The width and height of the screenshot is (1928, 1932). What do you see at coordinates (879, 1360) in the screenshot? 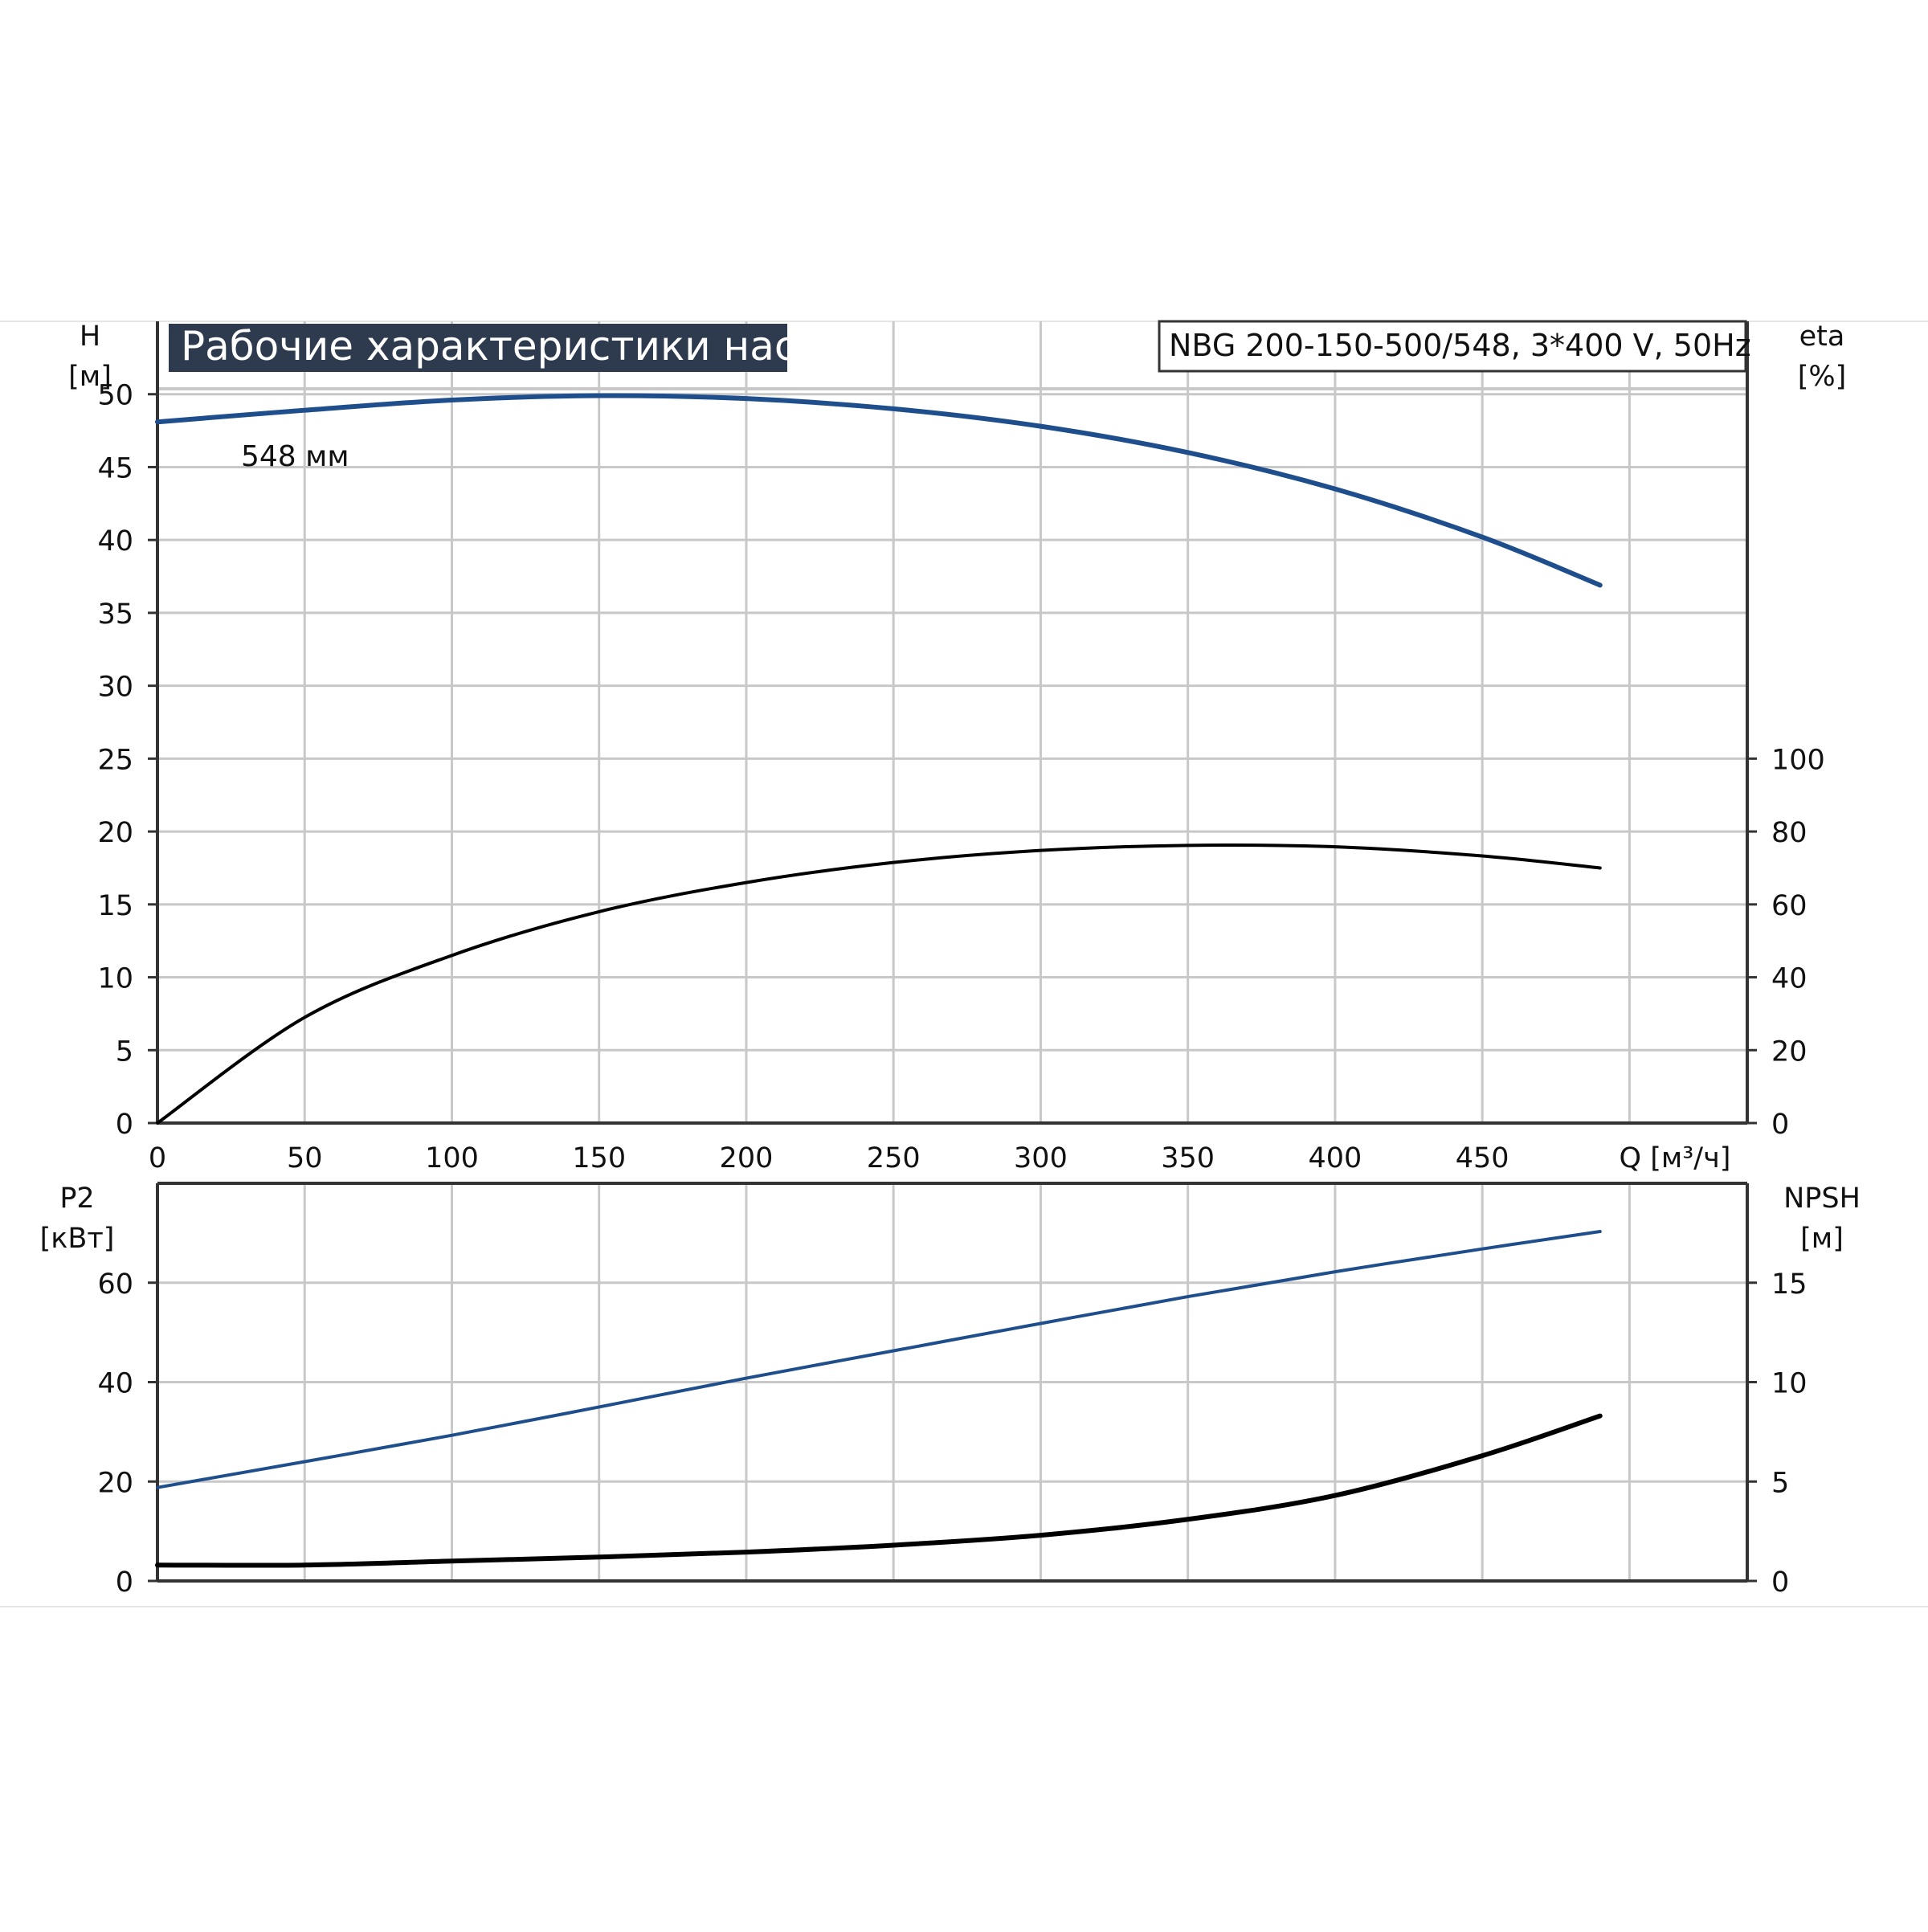
I see `bottom-series-0-line` at bounding box center [879, 1360].